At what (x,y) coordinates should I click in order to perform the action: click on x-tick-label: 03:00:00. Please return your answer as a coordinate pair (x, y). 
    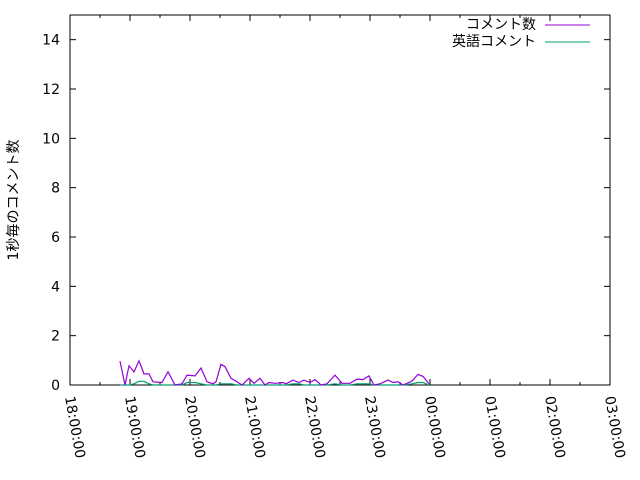
    Looking at the image, I should click on (614, 427).